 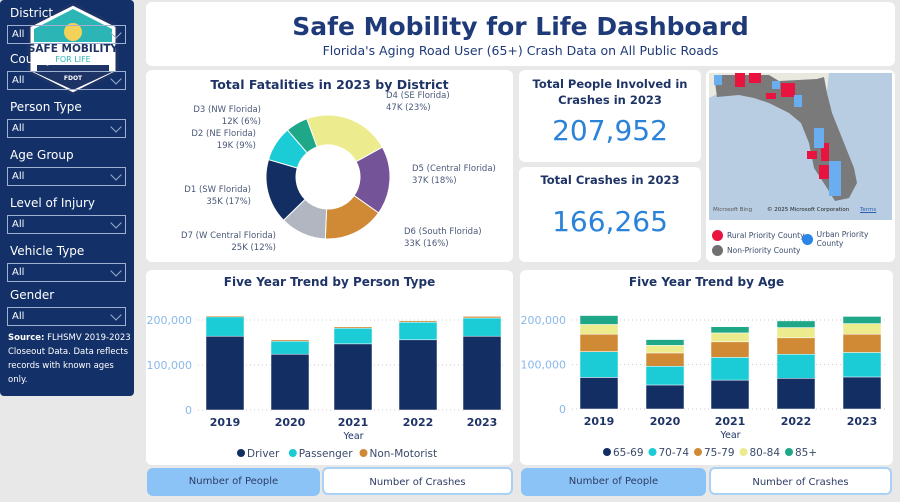 What do you see at coordinates (730, 349) in the screenshot?
I see `bar-75-79-2021` at bounding box center [730, 349].